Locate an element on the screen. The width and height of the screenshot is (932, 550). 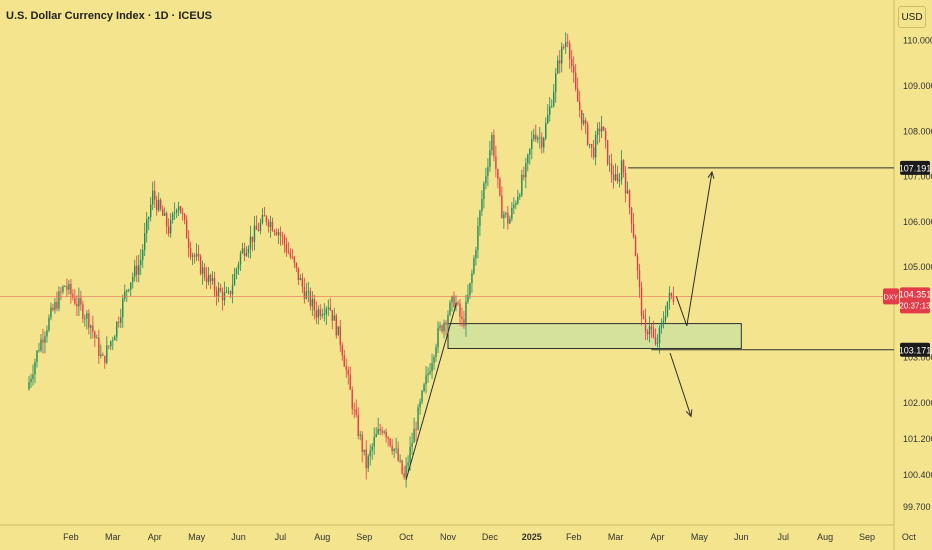
y-tick-label: 105.000 is located at coordinates (917, 267).